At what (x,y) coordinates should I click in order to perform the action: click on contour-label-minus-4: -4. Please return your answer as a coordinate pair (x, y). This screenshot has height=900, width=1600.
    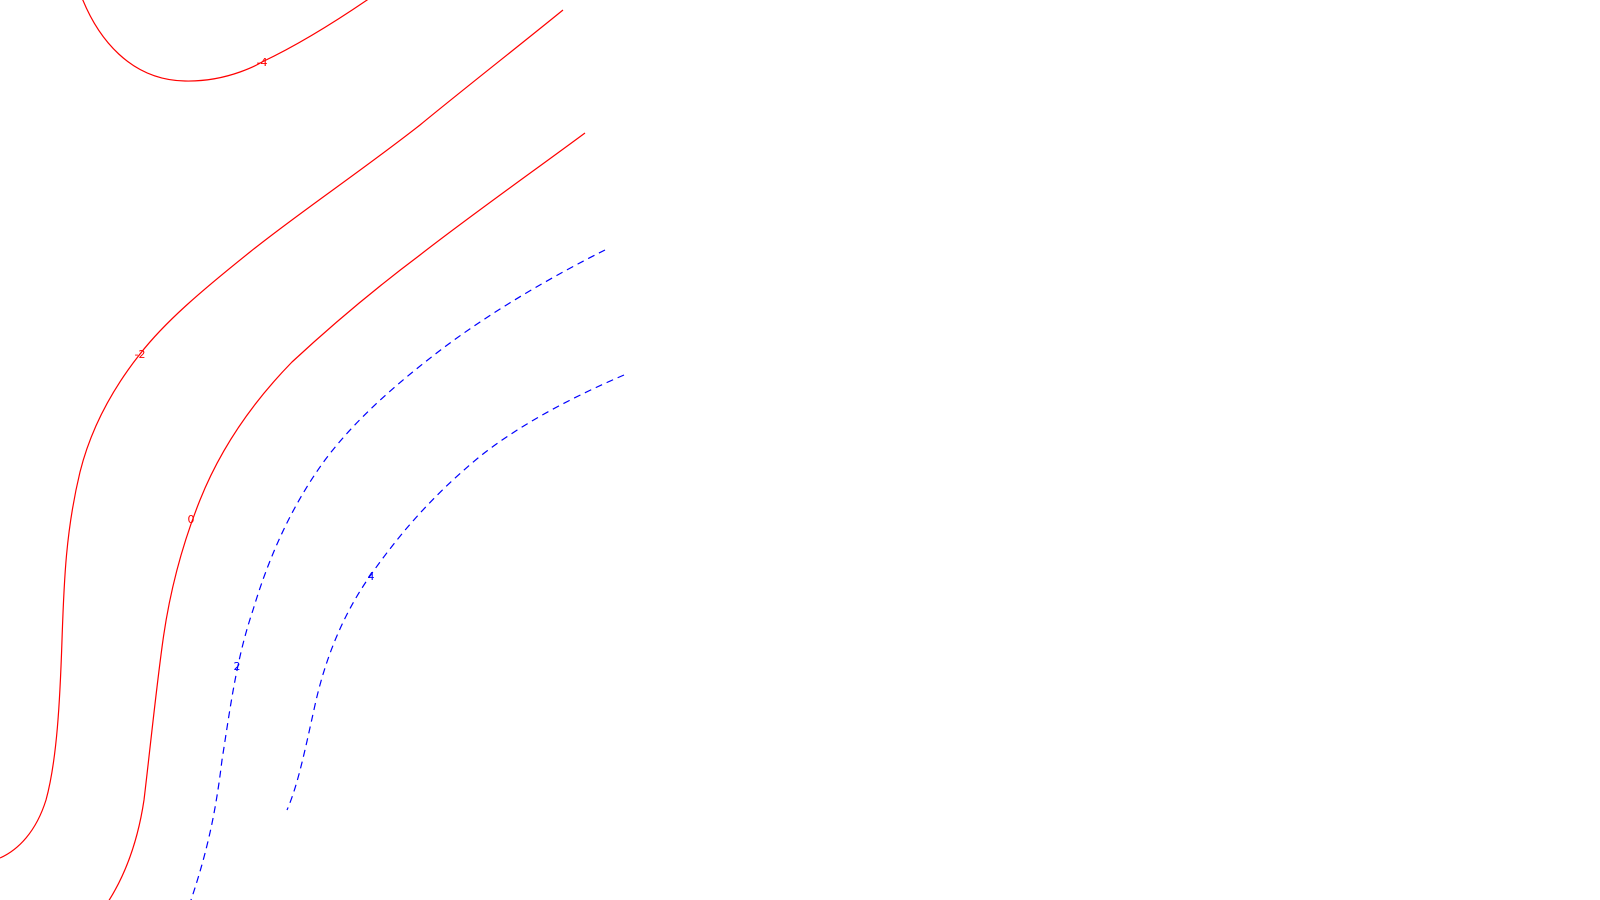
    Looking at the image, I should click on (262, 62).